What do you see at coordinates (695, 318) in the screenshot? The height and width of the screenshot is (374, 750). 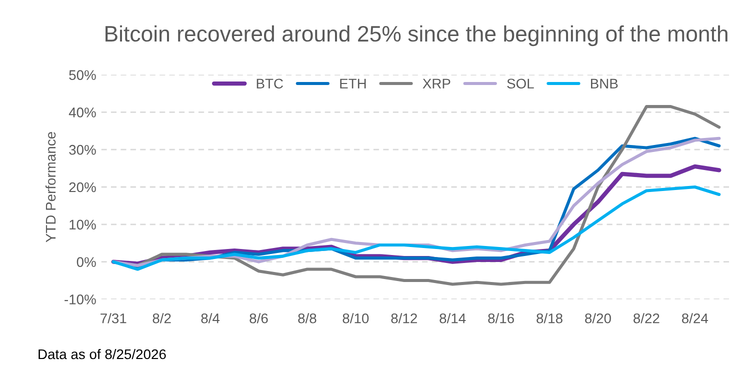 I see `x-tick-label: 8/24` at bounding box center [695, 318].